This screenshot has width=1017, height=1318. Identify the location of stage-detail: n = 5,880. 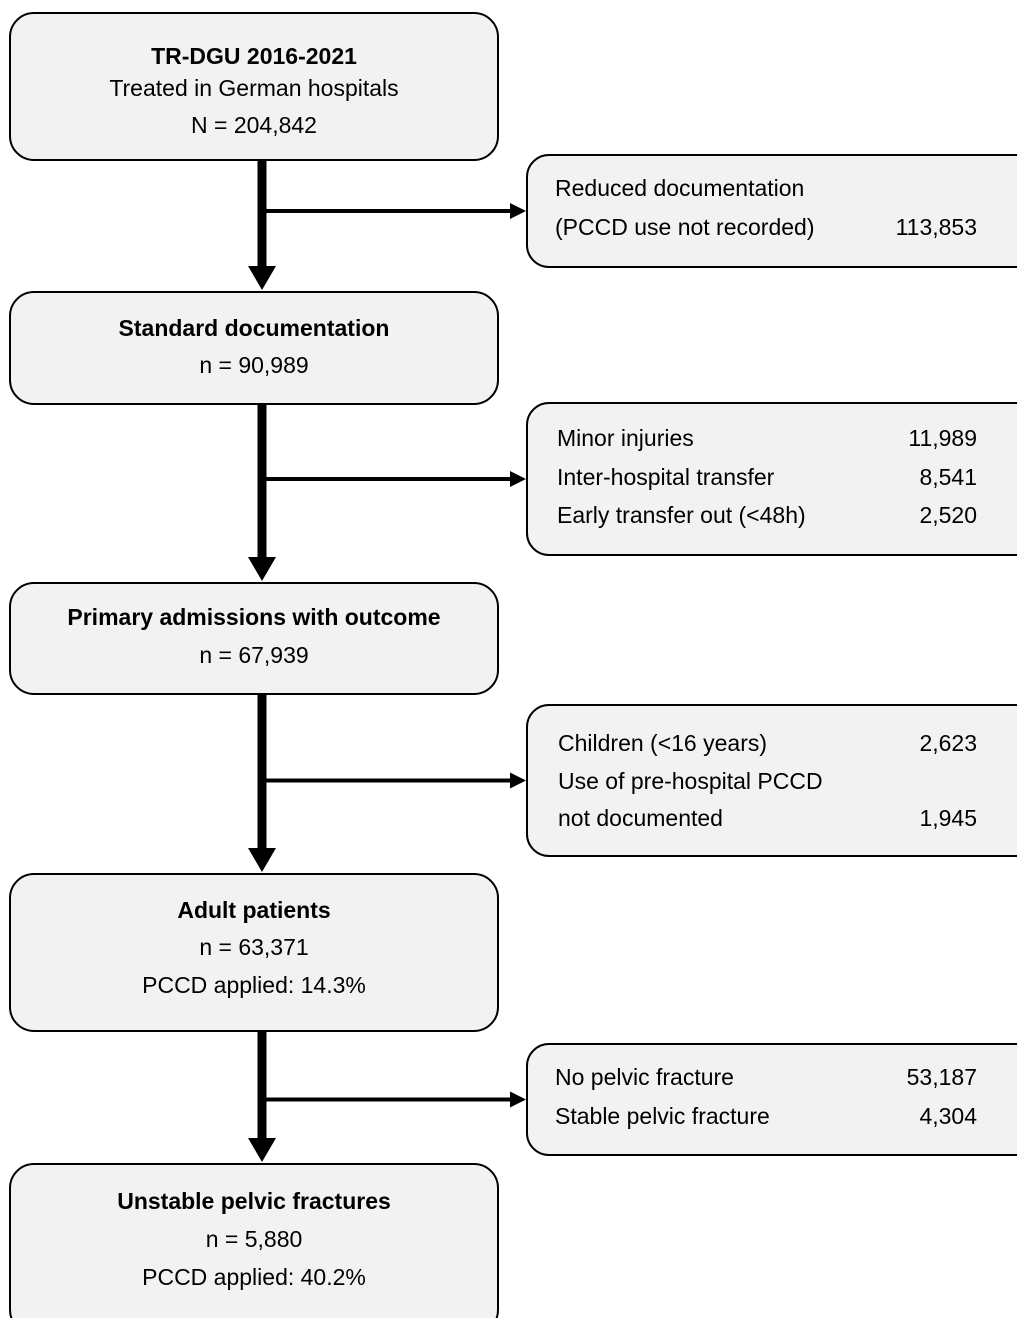
(254, 1239).